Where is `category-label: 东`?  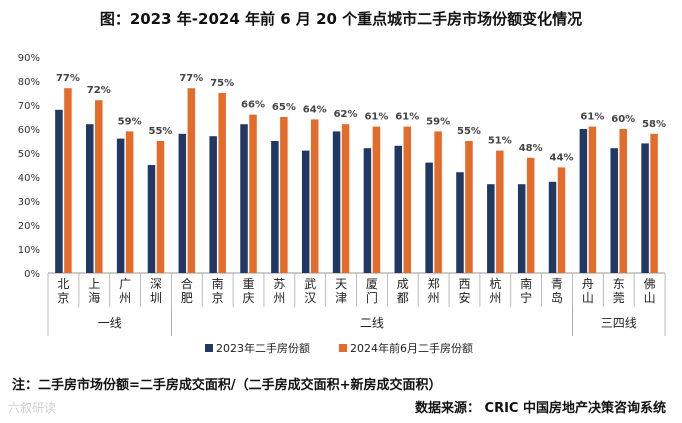 category-label: 东 is located at coordinates (619, 284).